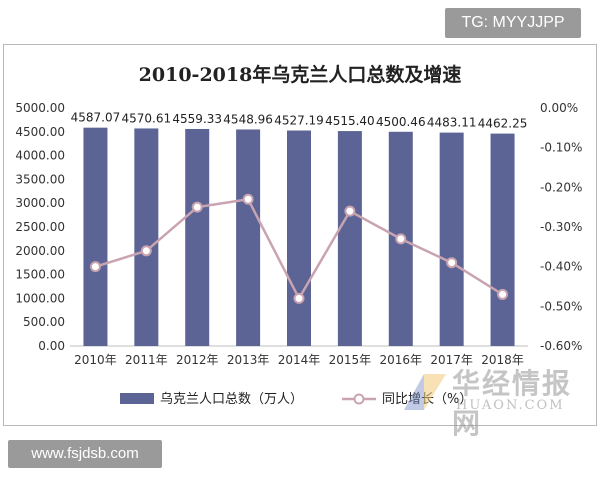 The width and height of the screenshot is (600, 480). Describe the element at coordinates (561, 346) in the screenshot. I see `right-axis-tick-label: -0.60%` at that location.